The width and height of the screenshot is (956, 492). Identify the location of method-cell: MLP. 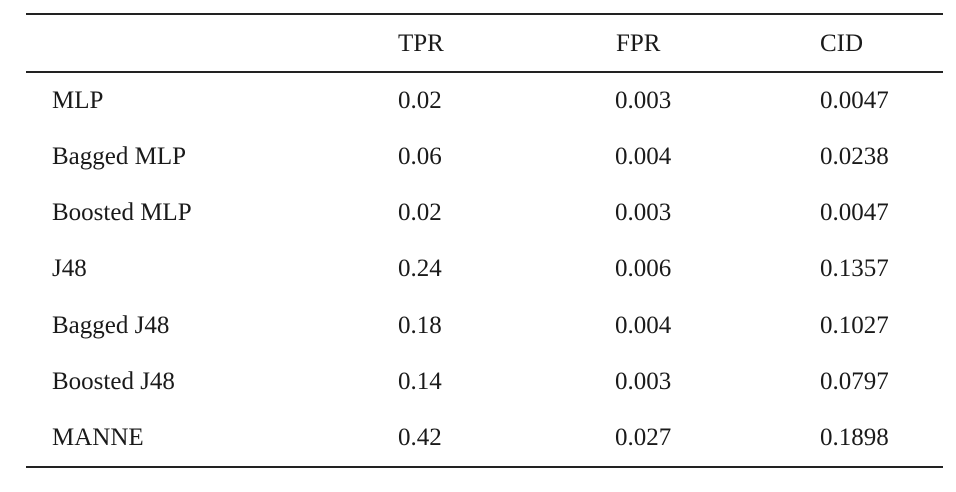
(78, 100).